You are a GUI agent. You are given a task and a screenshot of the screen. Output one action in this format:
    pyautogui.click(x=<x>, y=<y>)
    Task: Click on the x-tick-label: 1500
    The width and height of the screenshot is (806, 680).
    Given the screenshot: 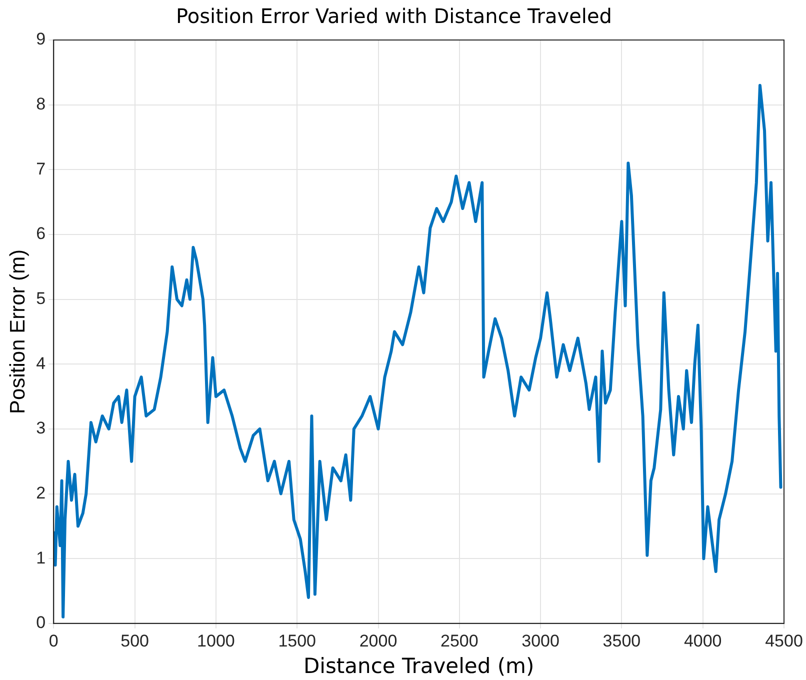 What is the action you would take?
    pyautogui.click(x=297, y=640)
    